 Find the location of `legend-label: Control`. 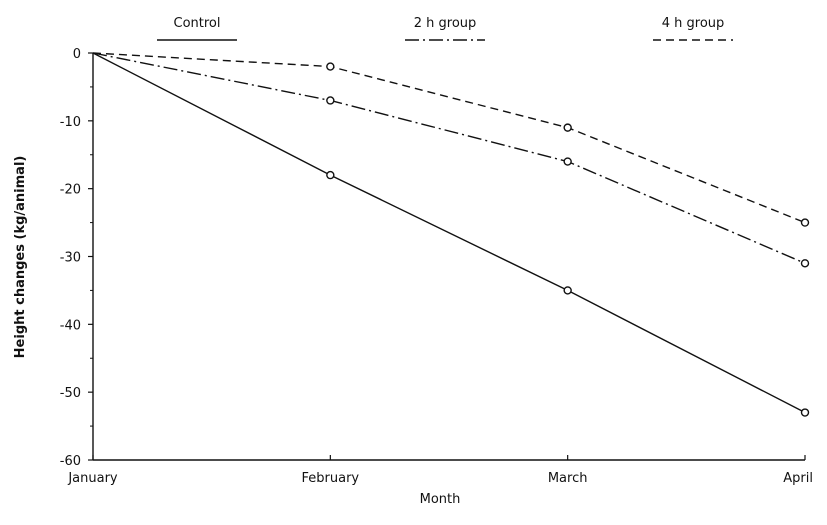

legend-label: Control is located at coordinates (197, 23).